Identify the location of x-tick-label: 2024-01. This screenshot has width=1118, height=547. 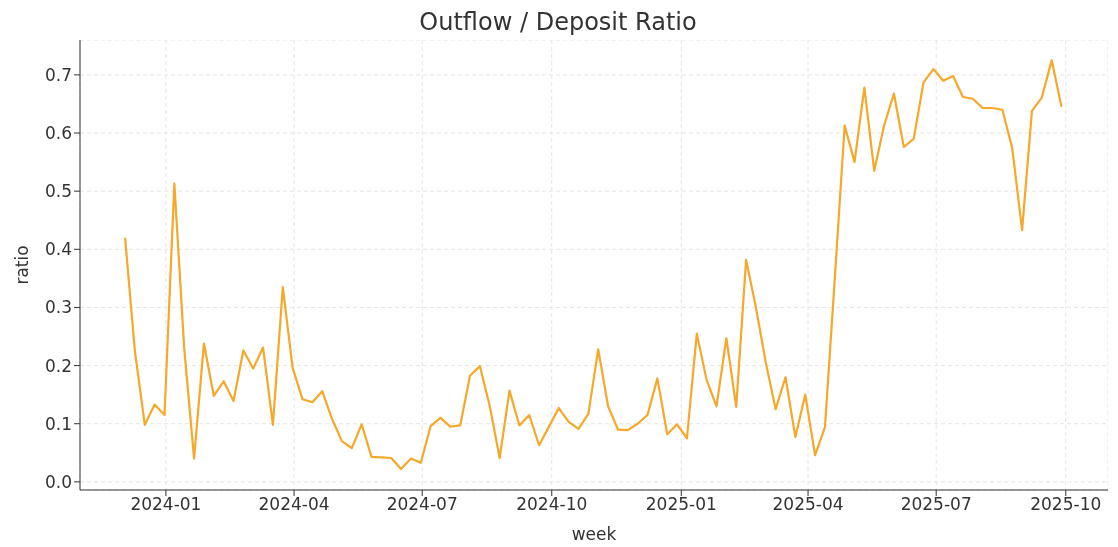
(166, 504).